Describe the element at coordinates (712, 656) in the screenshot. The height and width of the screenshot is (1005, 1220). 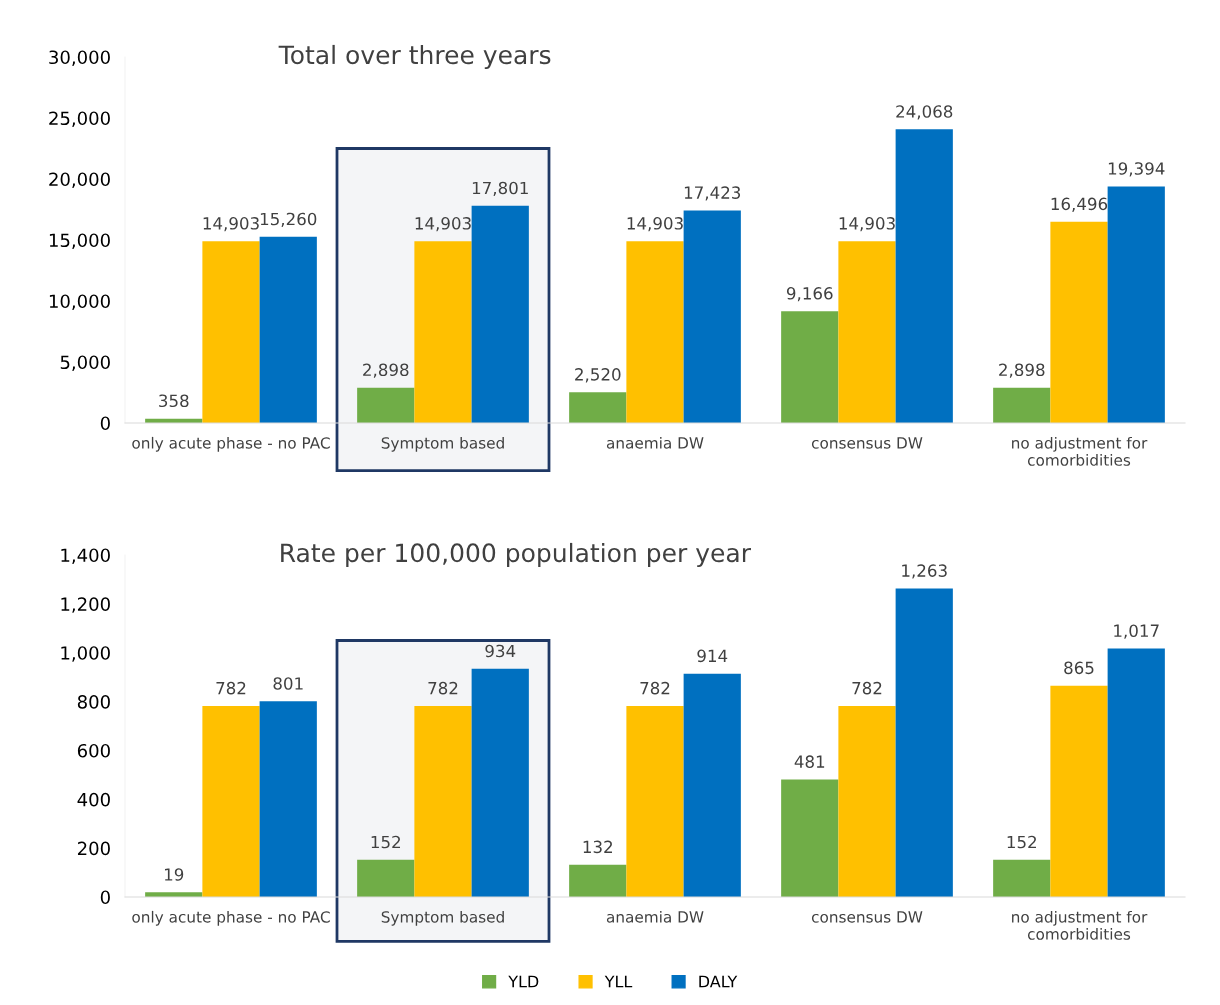
I see `data-label: 914` at that location.